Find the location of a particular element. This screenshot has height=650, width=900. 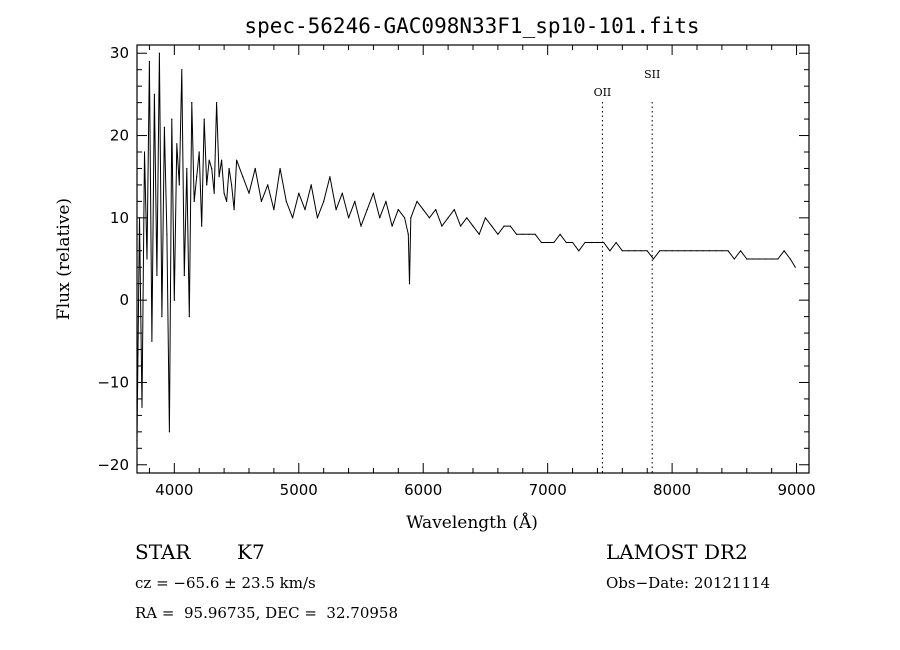

x-tick-label-0: 4000 is located at coordinates (174, 490).